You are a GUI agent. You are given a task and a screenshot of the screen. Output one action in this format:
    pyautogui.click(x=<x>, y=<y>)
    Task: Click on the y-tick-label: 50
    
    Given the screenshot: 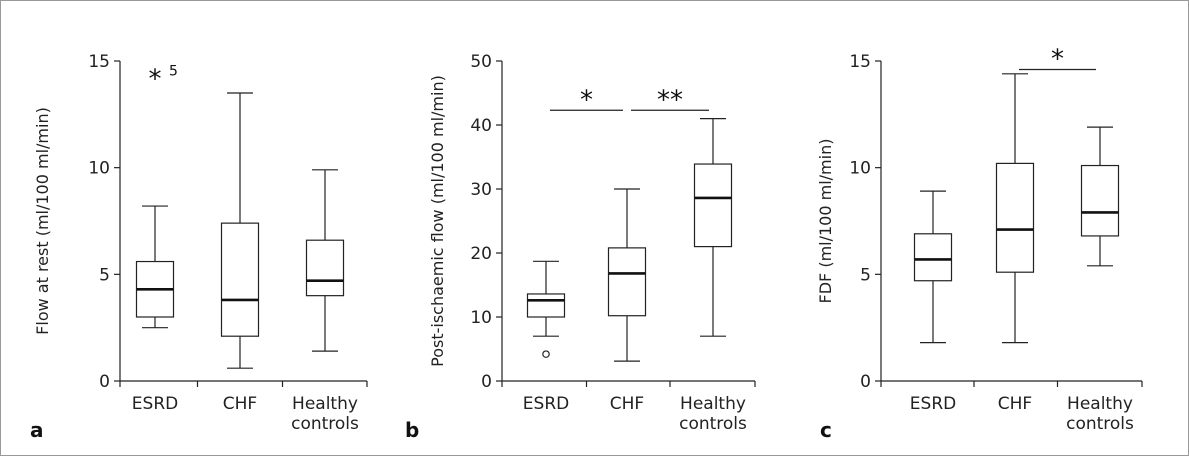 What is the action you would take?
    pyautogui.click(x=481, y=62)
    